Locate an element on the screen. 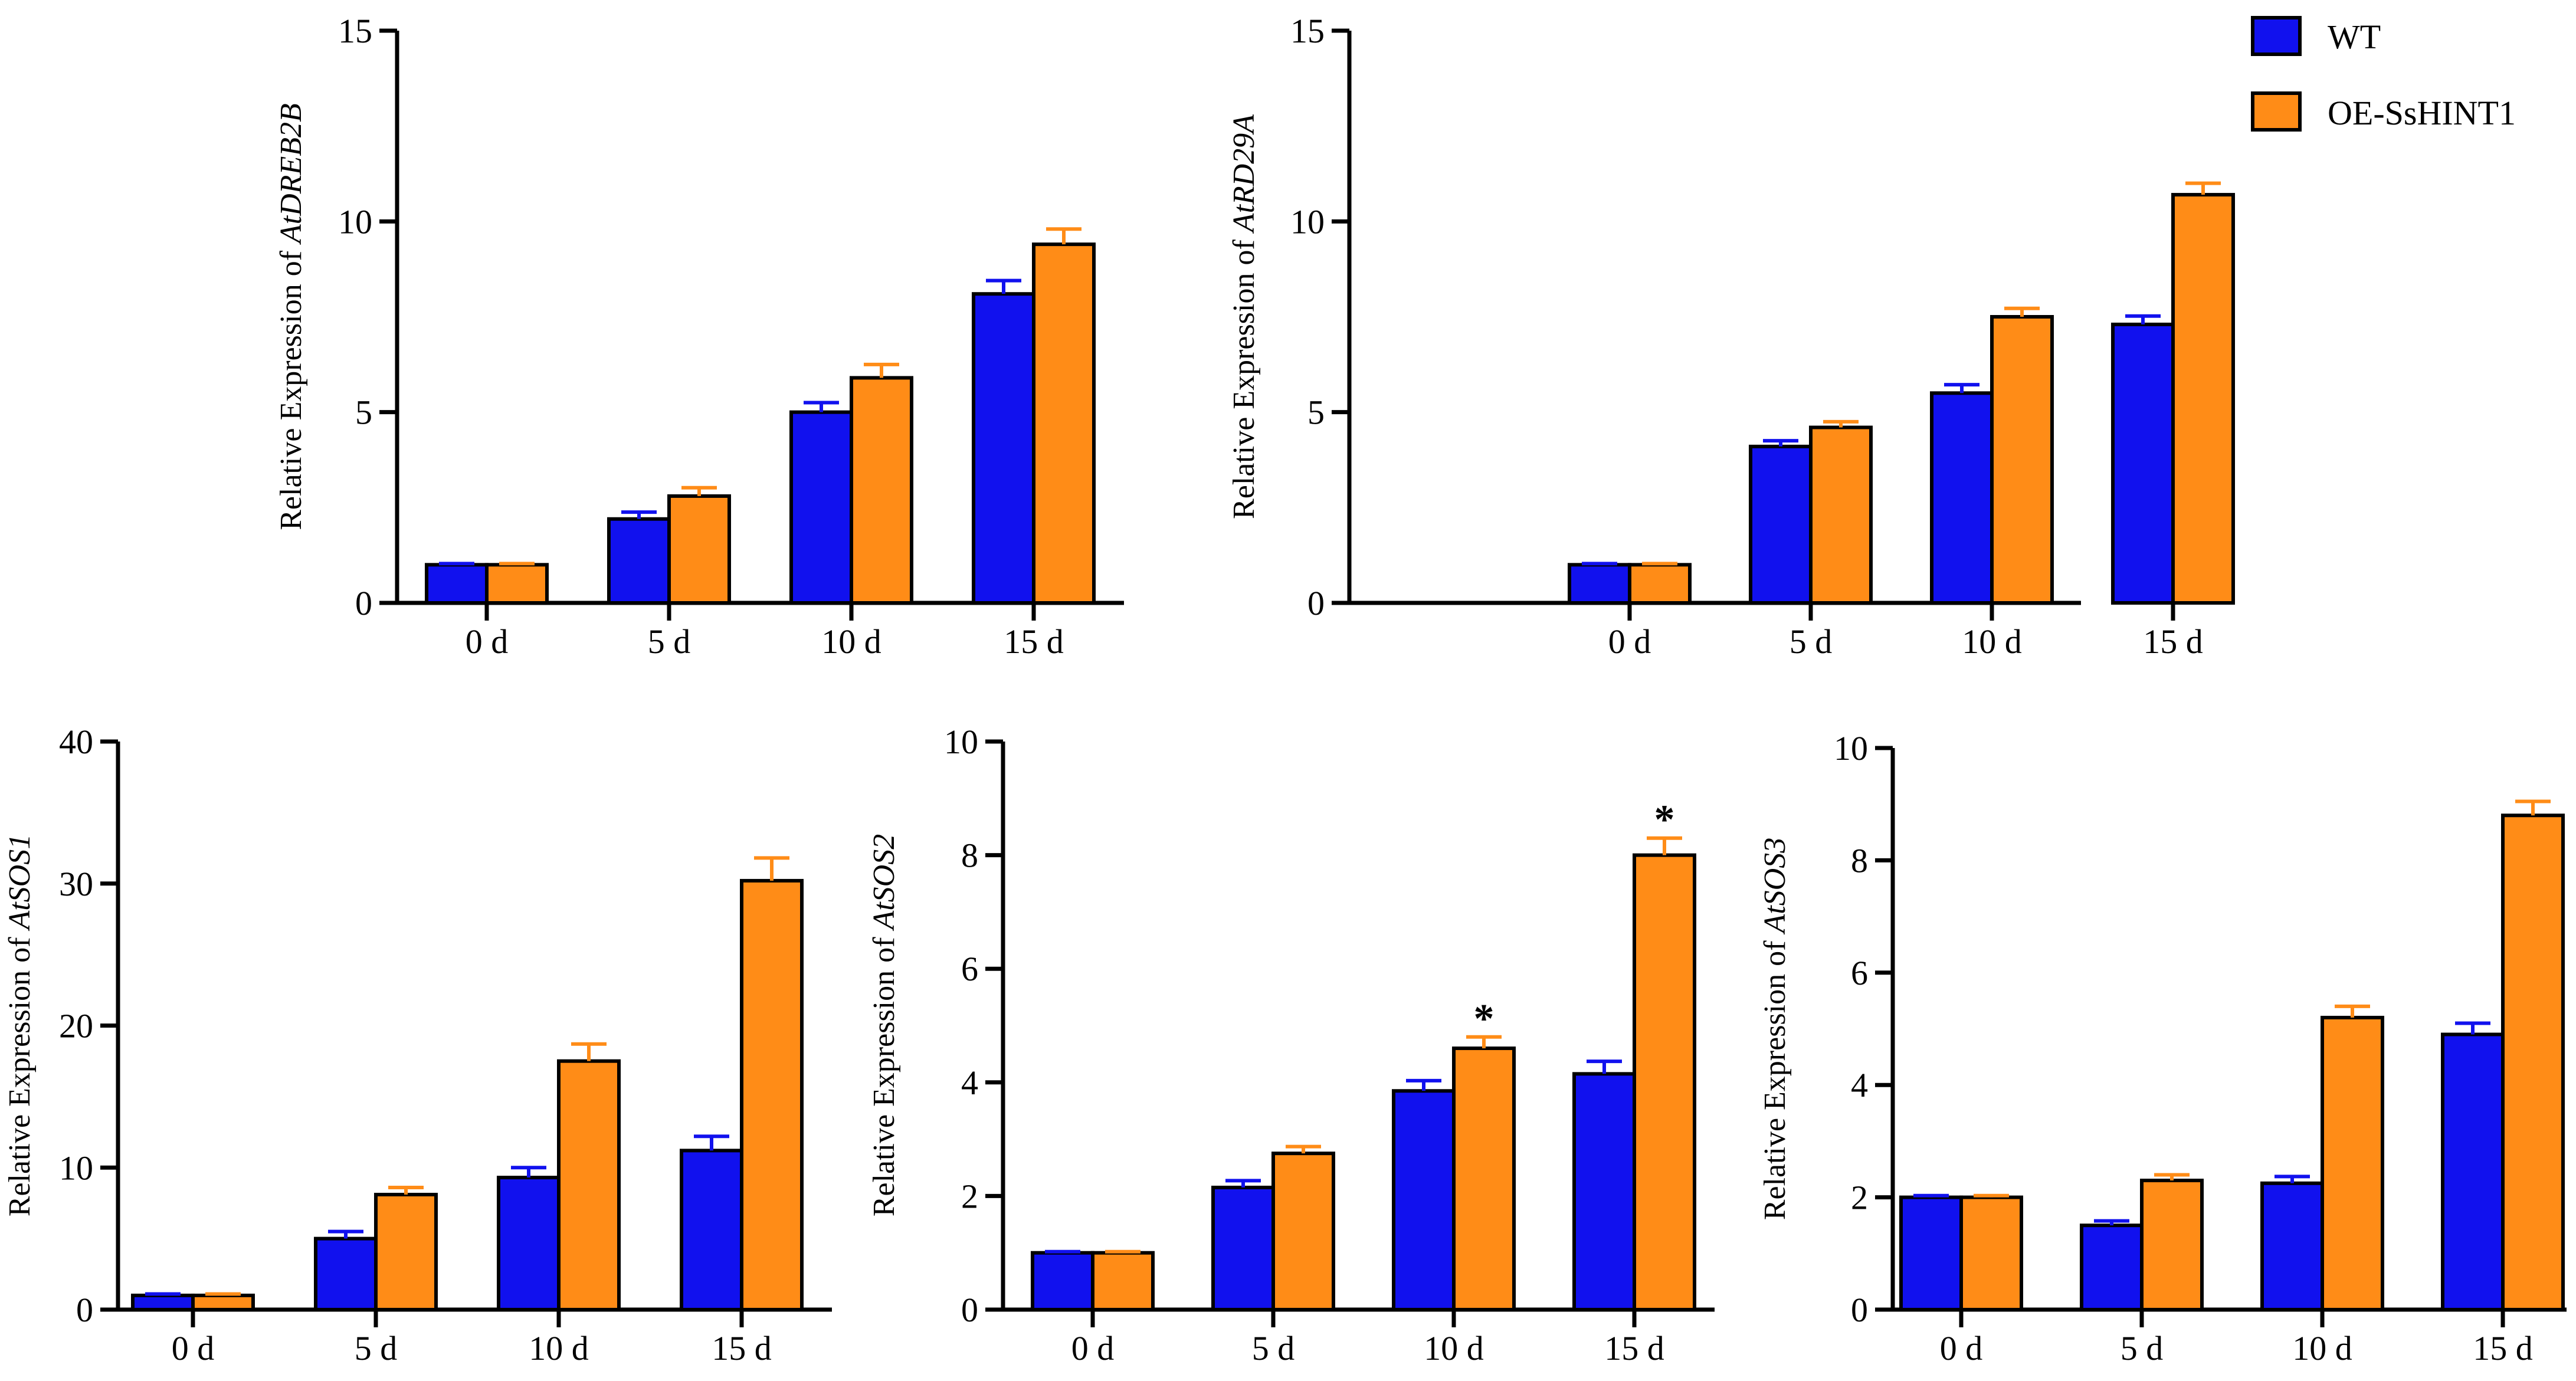 The width and height of the screenshot is (2576, 1381). y-axis-label-gene: AtSOS2 is located at coordinates (884, 882).